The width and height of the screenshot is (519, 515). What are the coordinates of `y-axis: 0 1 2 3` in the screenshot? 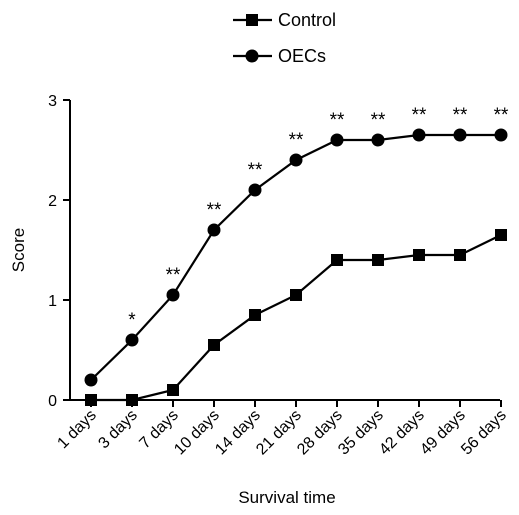 It's located at (59, 251).